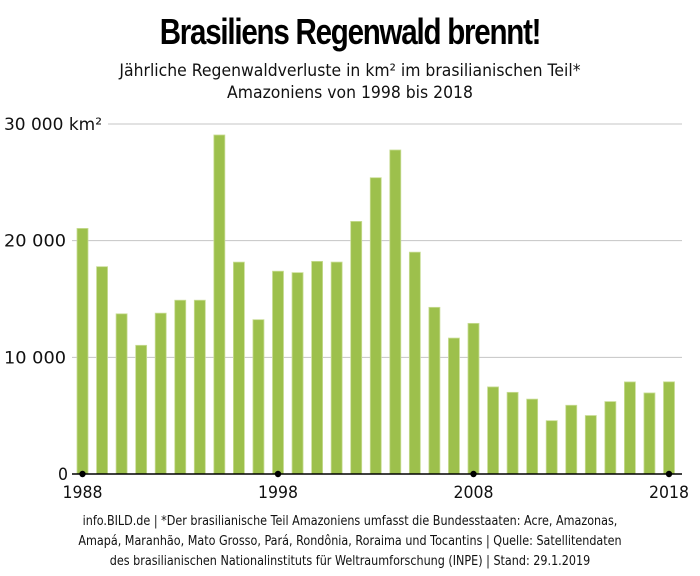  Describe the element at coordinates (199, 387) in the screenshot. I see `bar-1994` at that location.